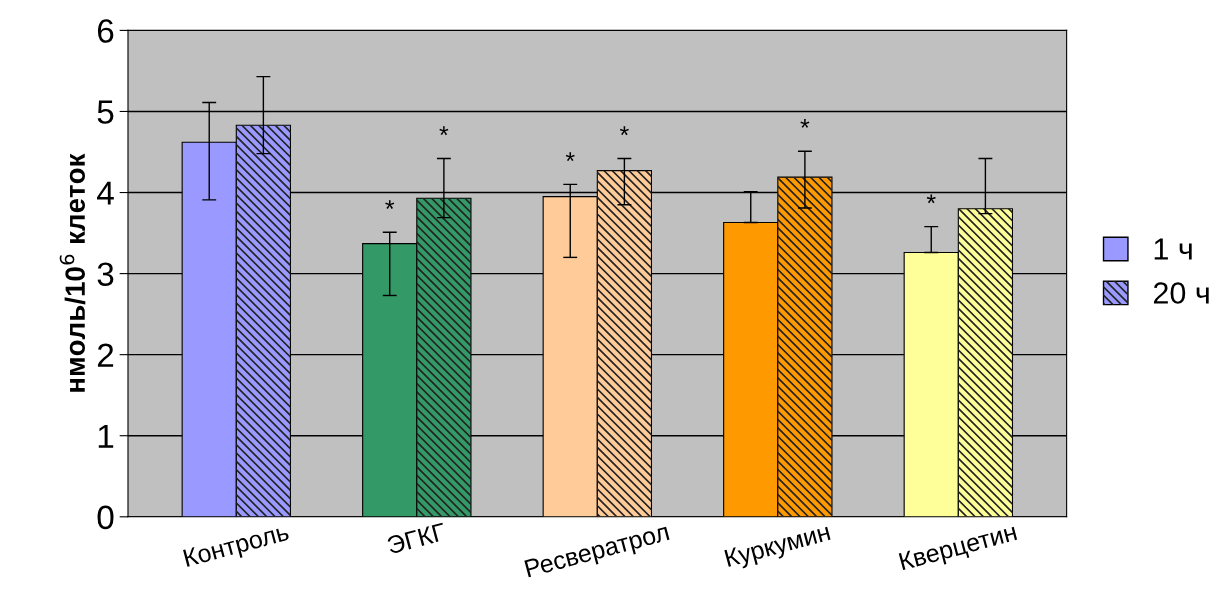 Image resolution: width=1219 pixels, height=608 pixels. What do you see at coordinates (105, 31) in the screenshot?
I see `y-tick-label: 6` at bounding box center [105, 31].